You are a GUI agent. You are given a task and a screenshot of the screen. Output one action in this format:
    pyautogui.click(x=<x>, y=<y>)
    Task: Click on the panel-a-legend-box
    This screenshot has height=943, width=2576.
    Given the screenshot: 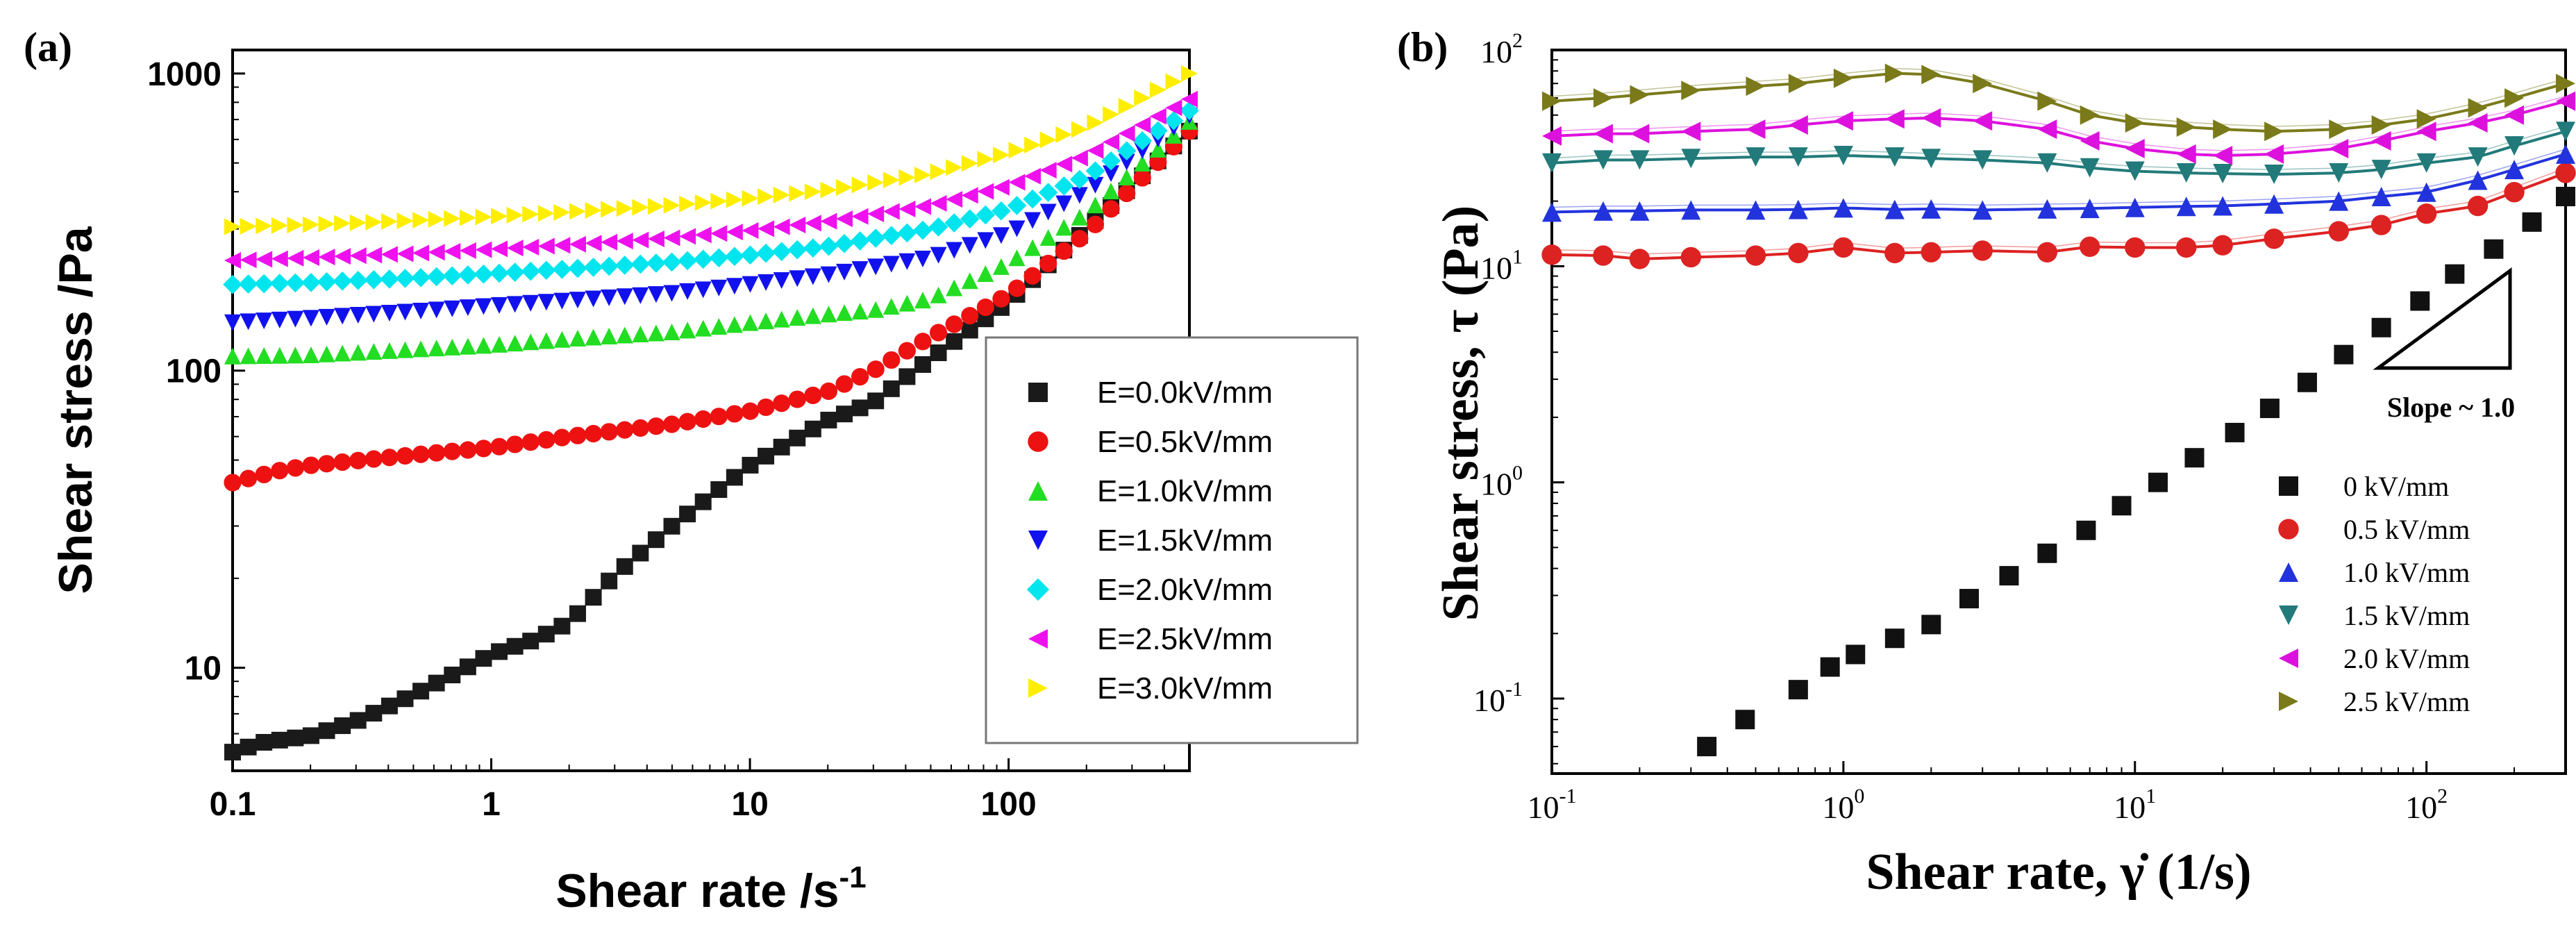 What is the action you would take?
    pyautogui.click(x=1172, y=540)
    